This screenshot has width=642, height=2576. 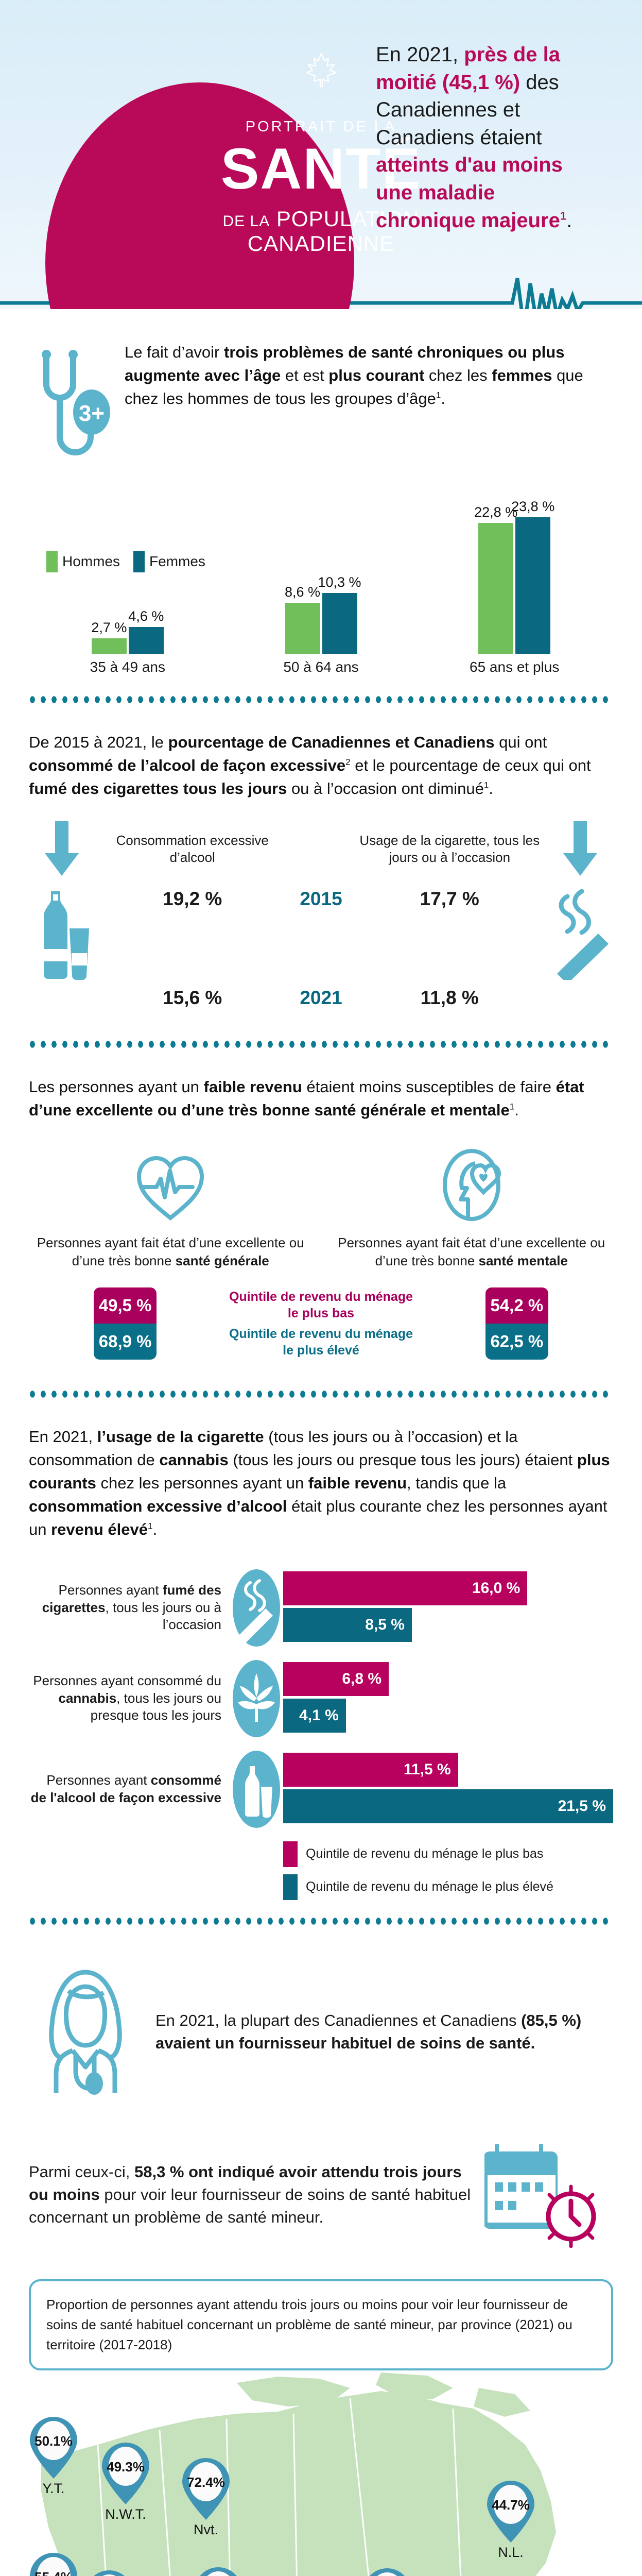 I want to click on map-pin-nl: 44.7% N.L., so click(x=510, y=2520).